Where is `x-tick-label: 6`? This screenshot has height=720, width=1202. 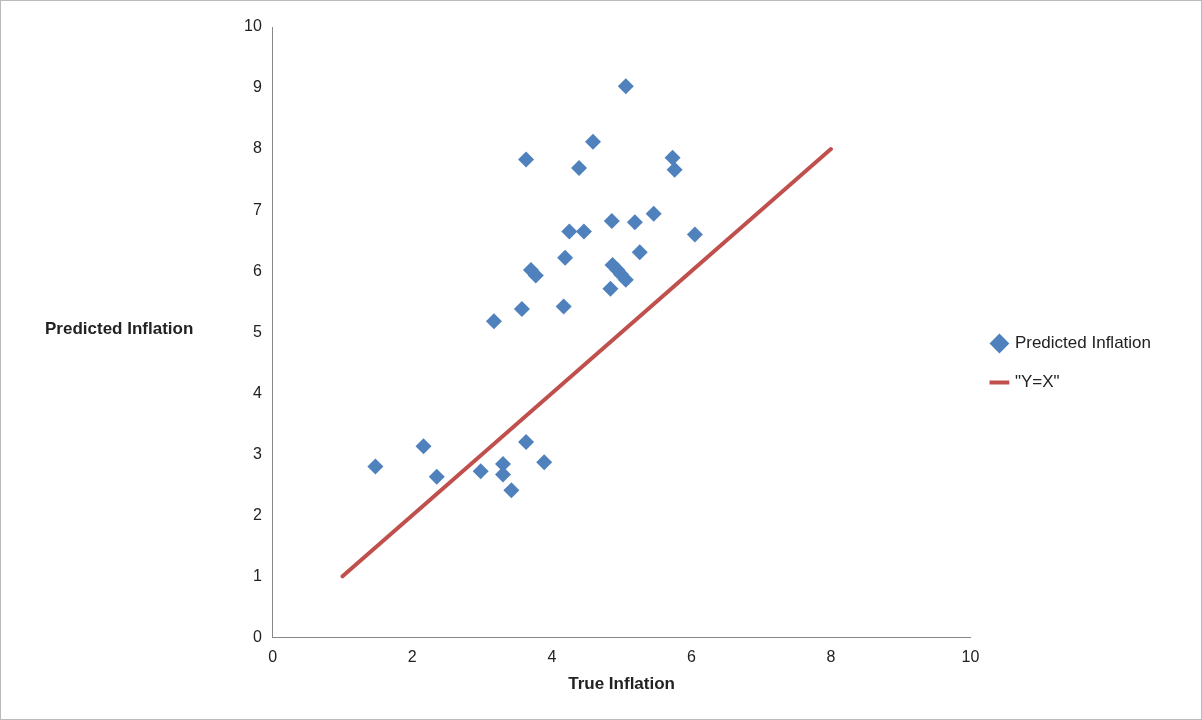
x-tick-label: 6 is located at coordinates (691, 657).